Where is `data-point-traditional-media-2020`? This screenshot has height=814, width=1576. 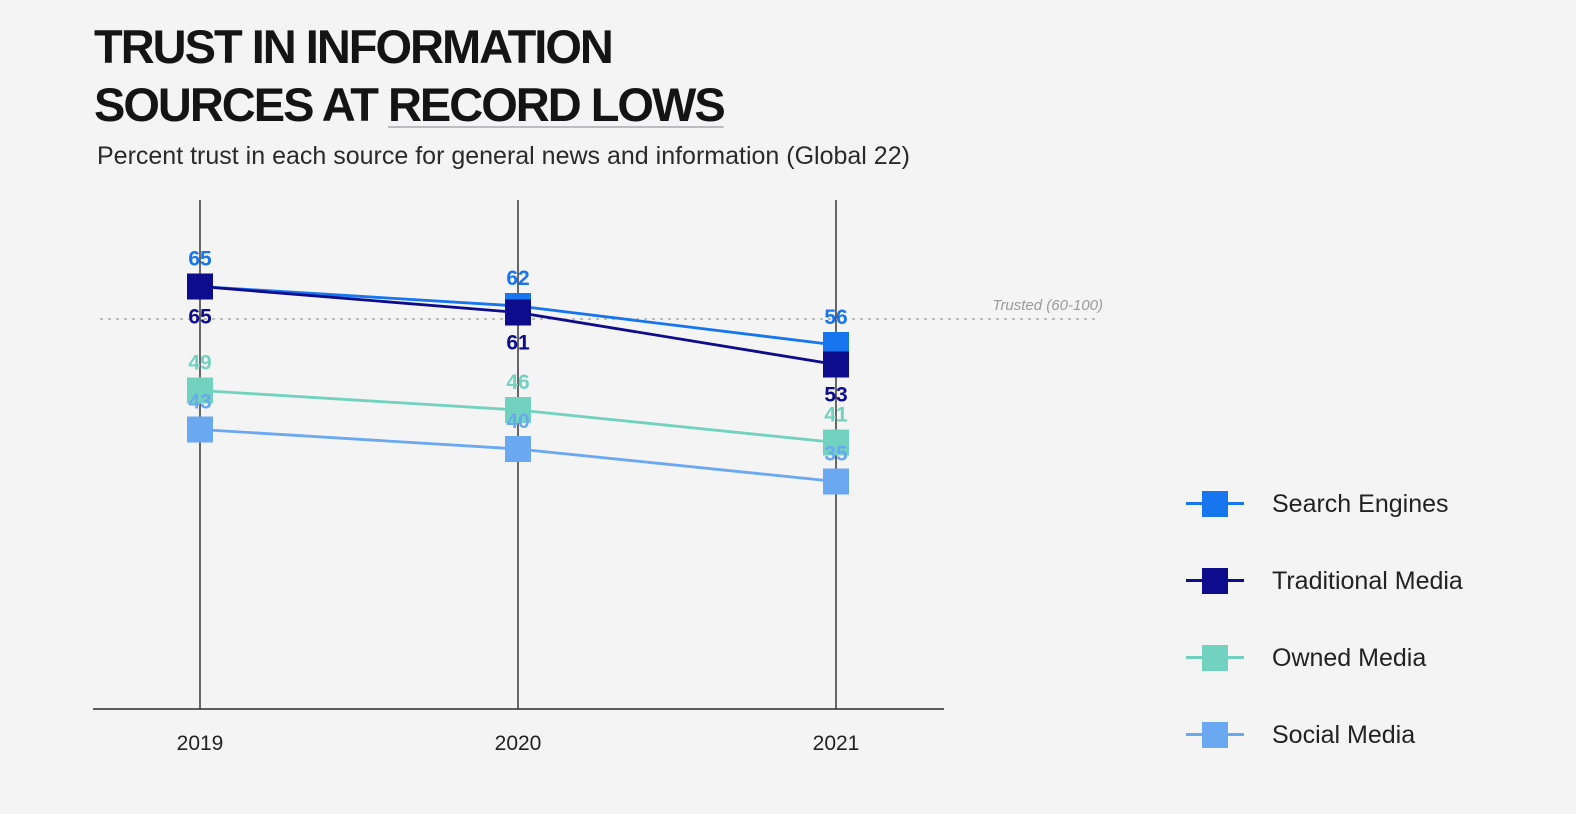 data-point-traditional-media-2020 is located at coordinates (518, 312).